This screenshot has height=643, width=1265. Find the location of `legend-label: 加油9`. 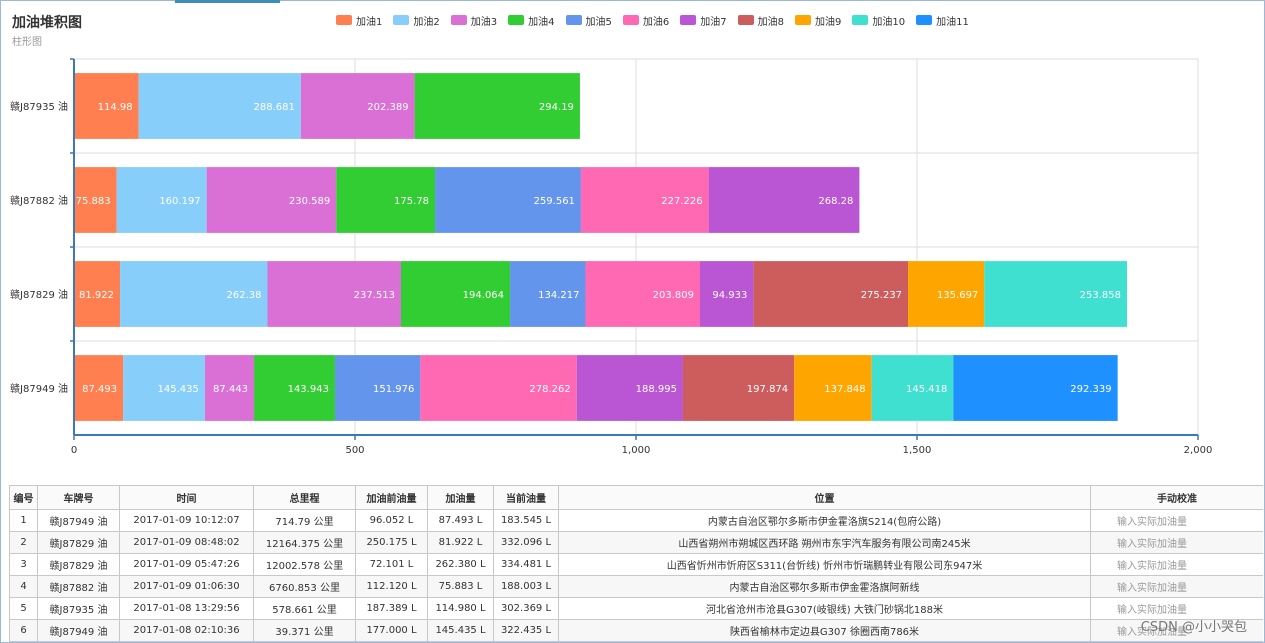

legend-label: 加油9 is located at coordinates (828, 22).